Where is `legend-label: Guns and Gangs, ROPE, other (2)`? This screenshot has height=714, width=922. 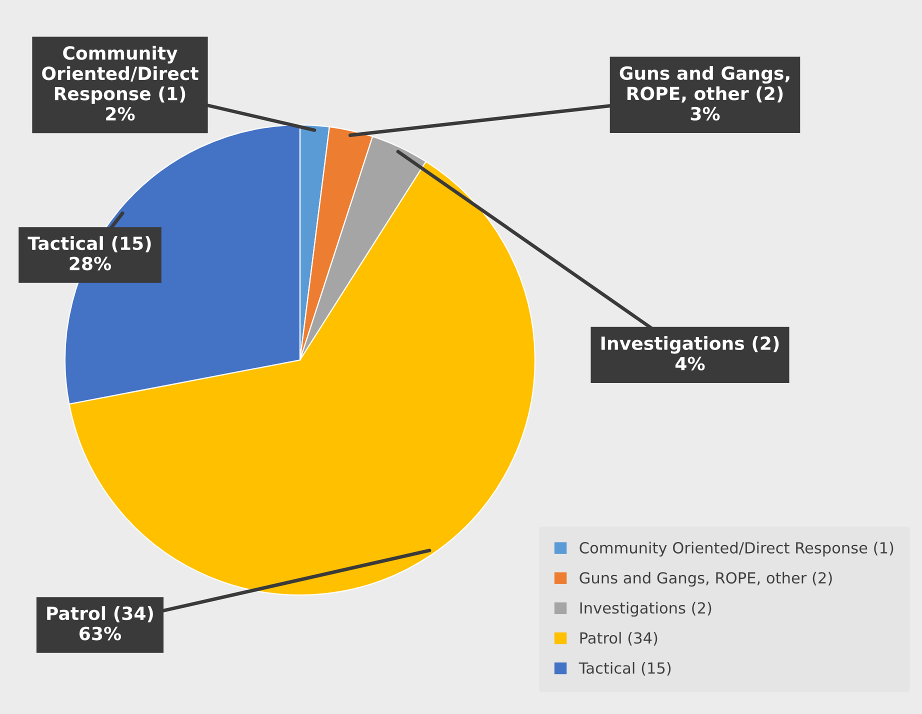 legend-label: Guns and Gangs, ROPE, other (2) is located at coordinates (706, 579).